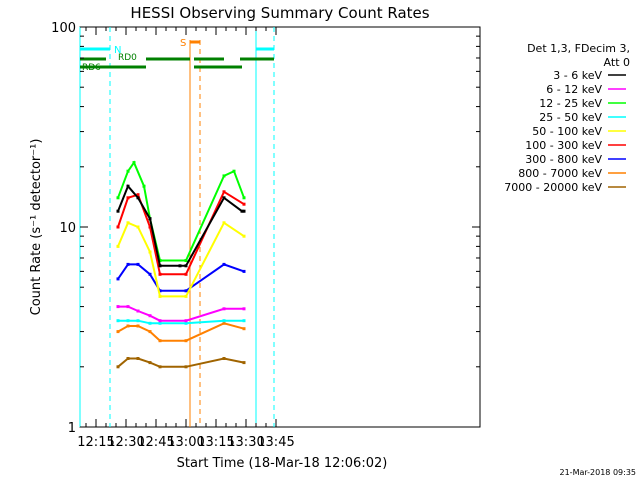  I want to click on legend-label: 25 - 50 keV, so click(570, 117).